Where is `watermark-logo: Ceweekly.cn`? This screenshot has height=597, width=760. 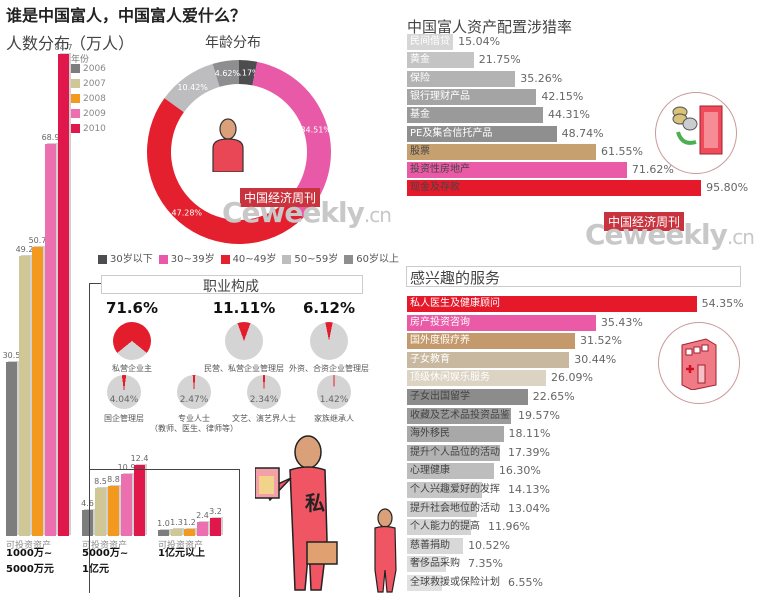 watermark-logo: Ceweekly.cn is located at coordinates (307, 212).